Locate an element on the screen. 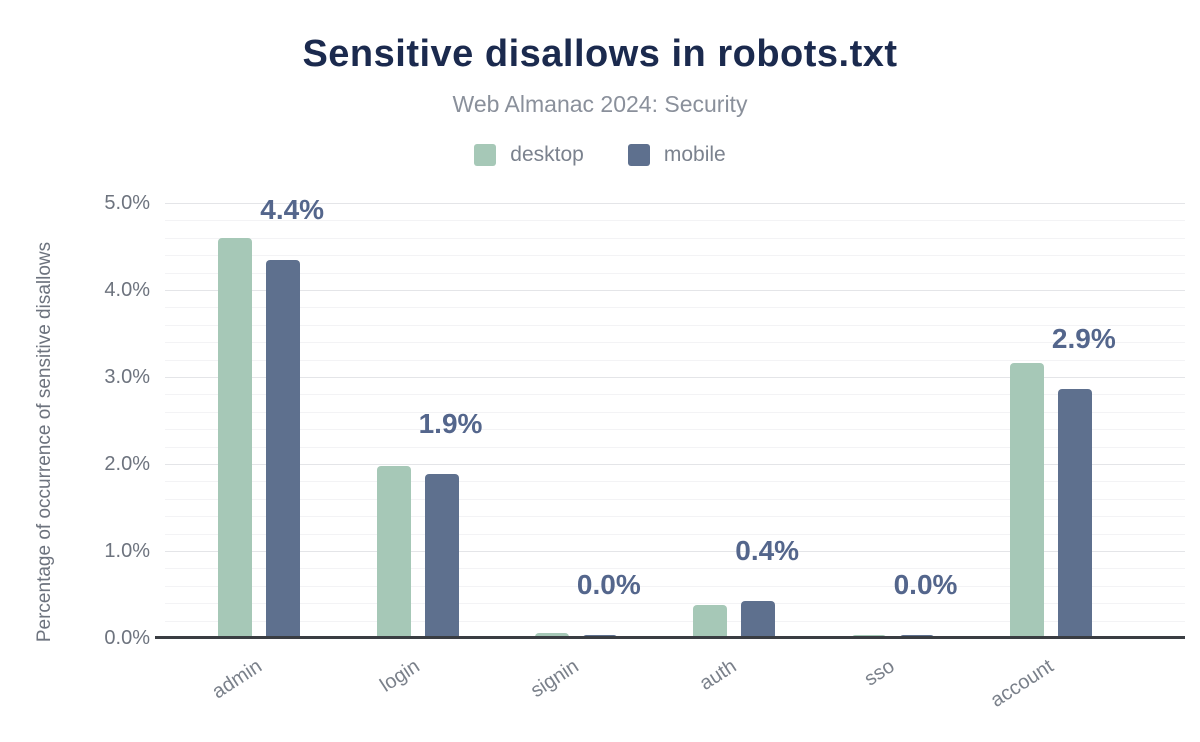 The width and height of the screenshot is (1200, 742). bar-mobile-auth is located at coordinates (758, 619).